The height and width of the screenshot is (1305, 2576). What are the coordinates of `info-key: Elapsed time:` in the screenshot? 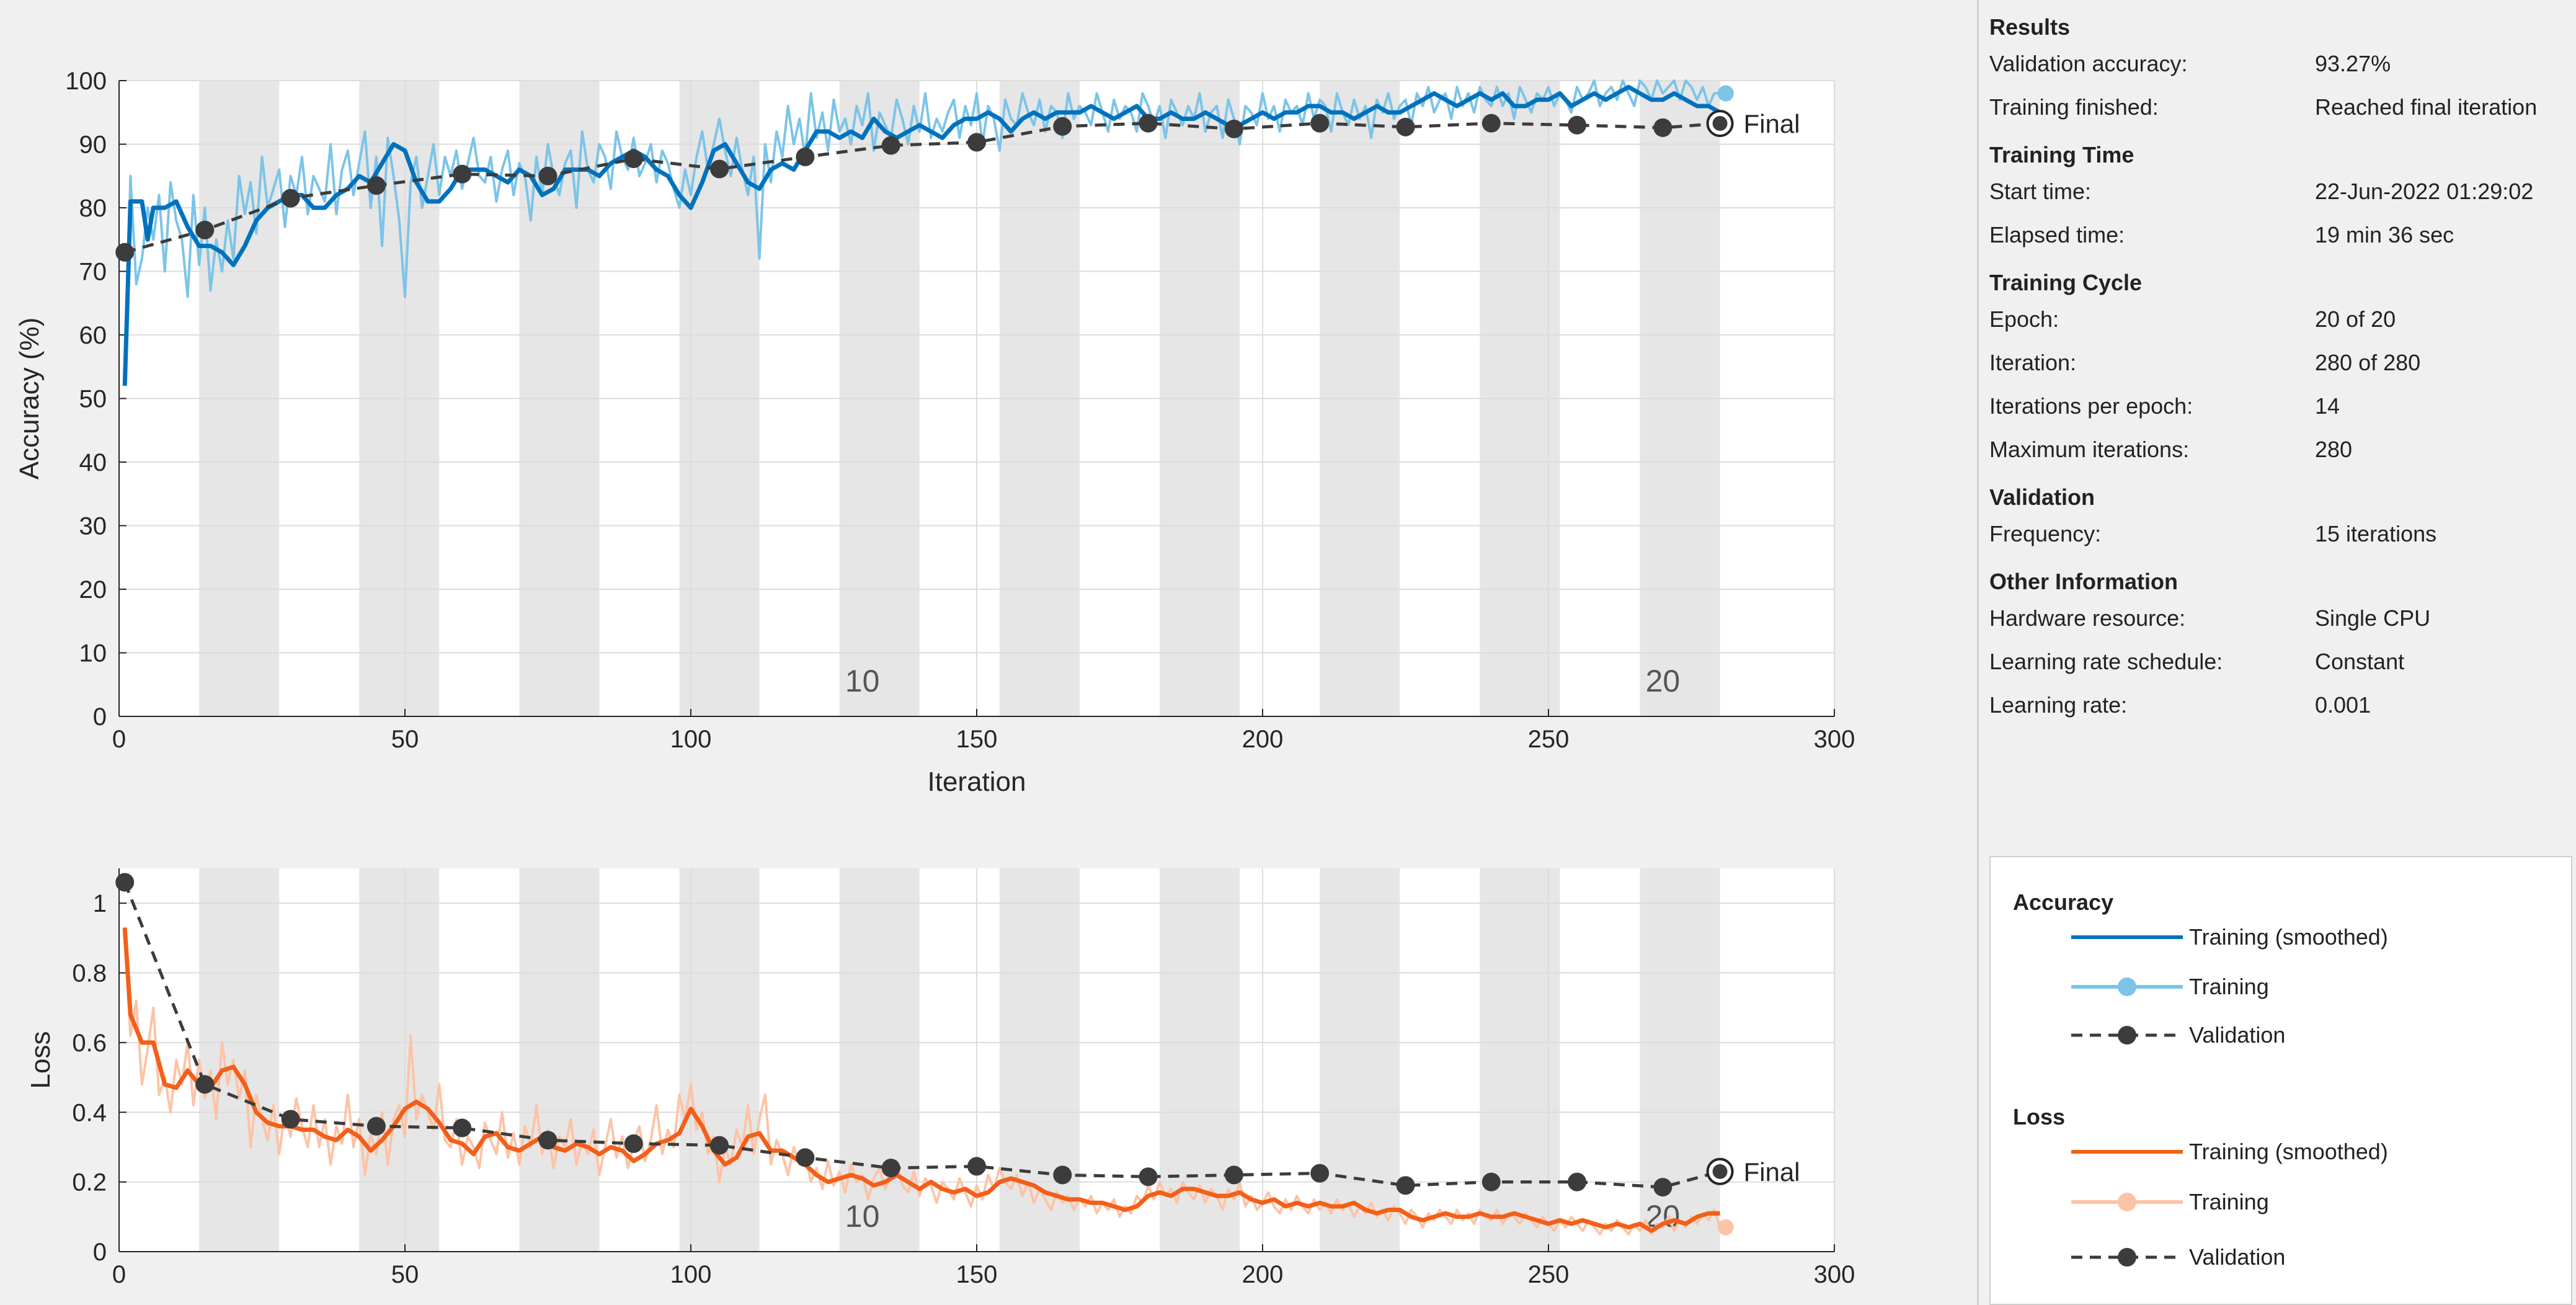 It's located at (2057, 235).